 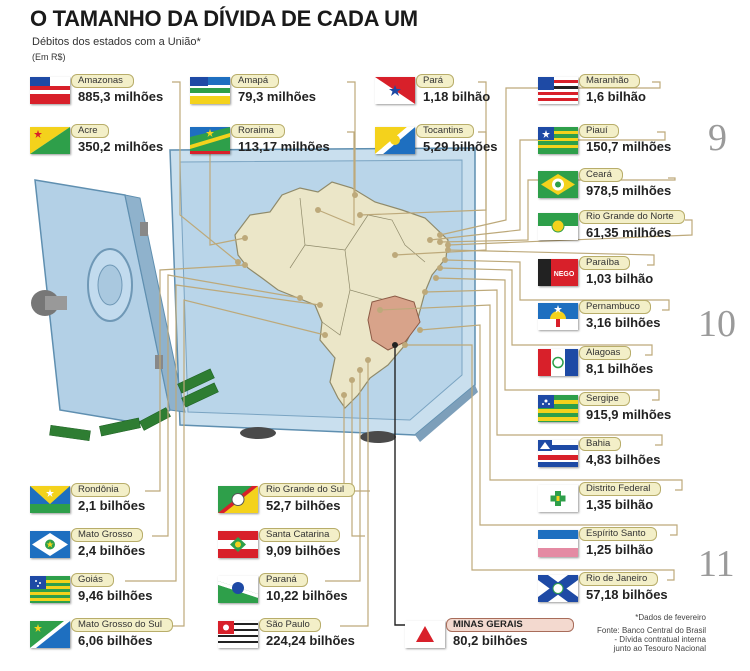 What do you see at coordinates (238, 499) in the screenshot?
I see `flag-rs-icon` at bounding box center [238, 499].